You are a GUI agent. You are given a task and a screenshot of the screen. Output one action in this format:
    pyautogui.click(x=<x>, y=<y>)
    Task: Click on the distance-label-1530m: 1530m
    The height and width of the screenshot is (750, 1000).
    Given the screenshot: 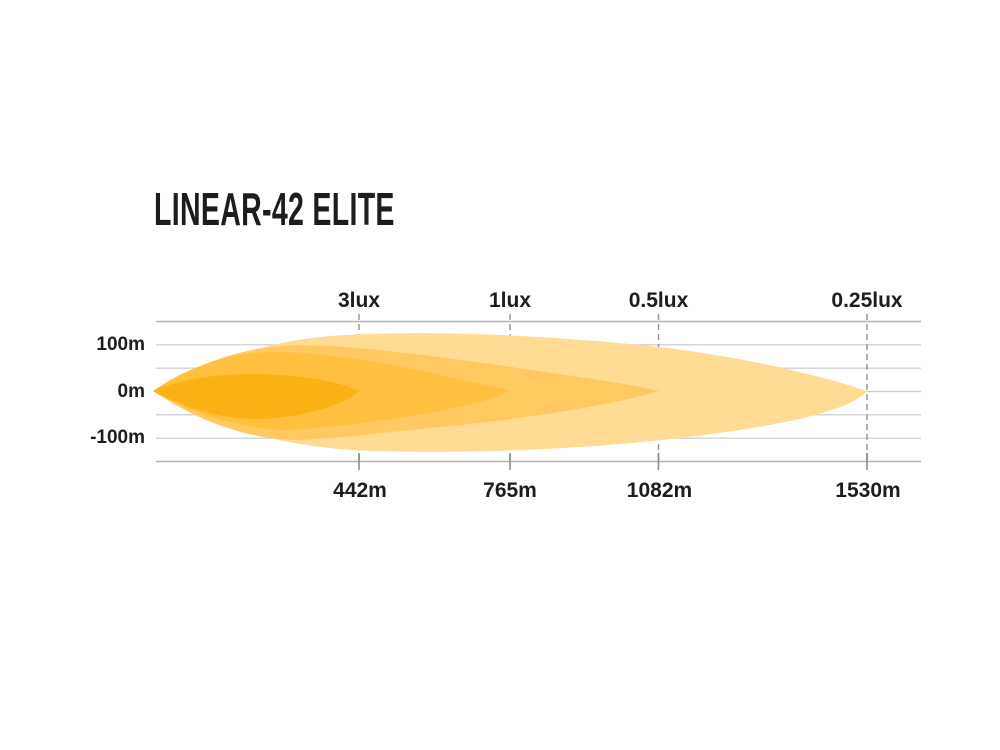 What is the action you would take?
    pyautogui.click(x=868, y=490)
    